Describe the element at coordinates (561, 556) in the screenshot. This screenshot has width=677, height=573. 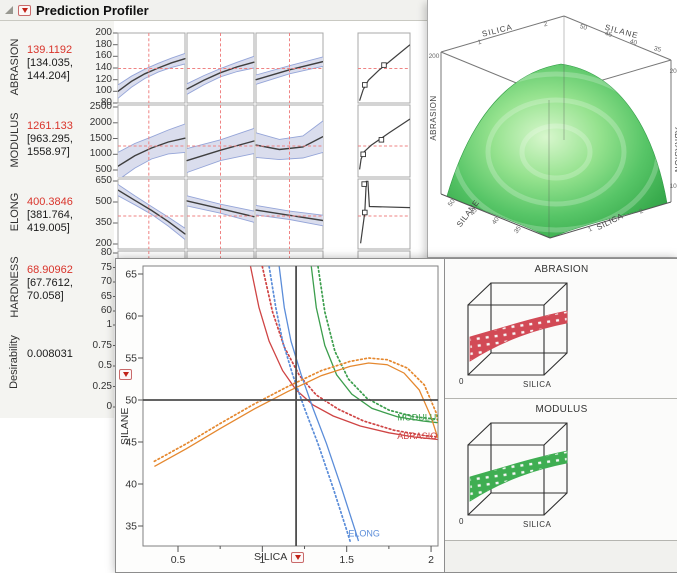
I see `panel-footer-strip` at that location.